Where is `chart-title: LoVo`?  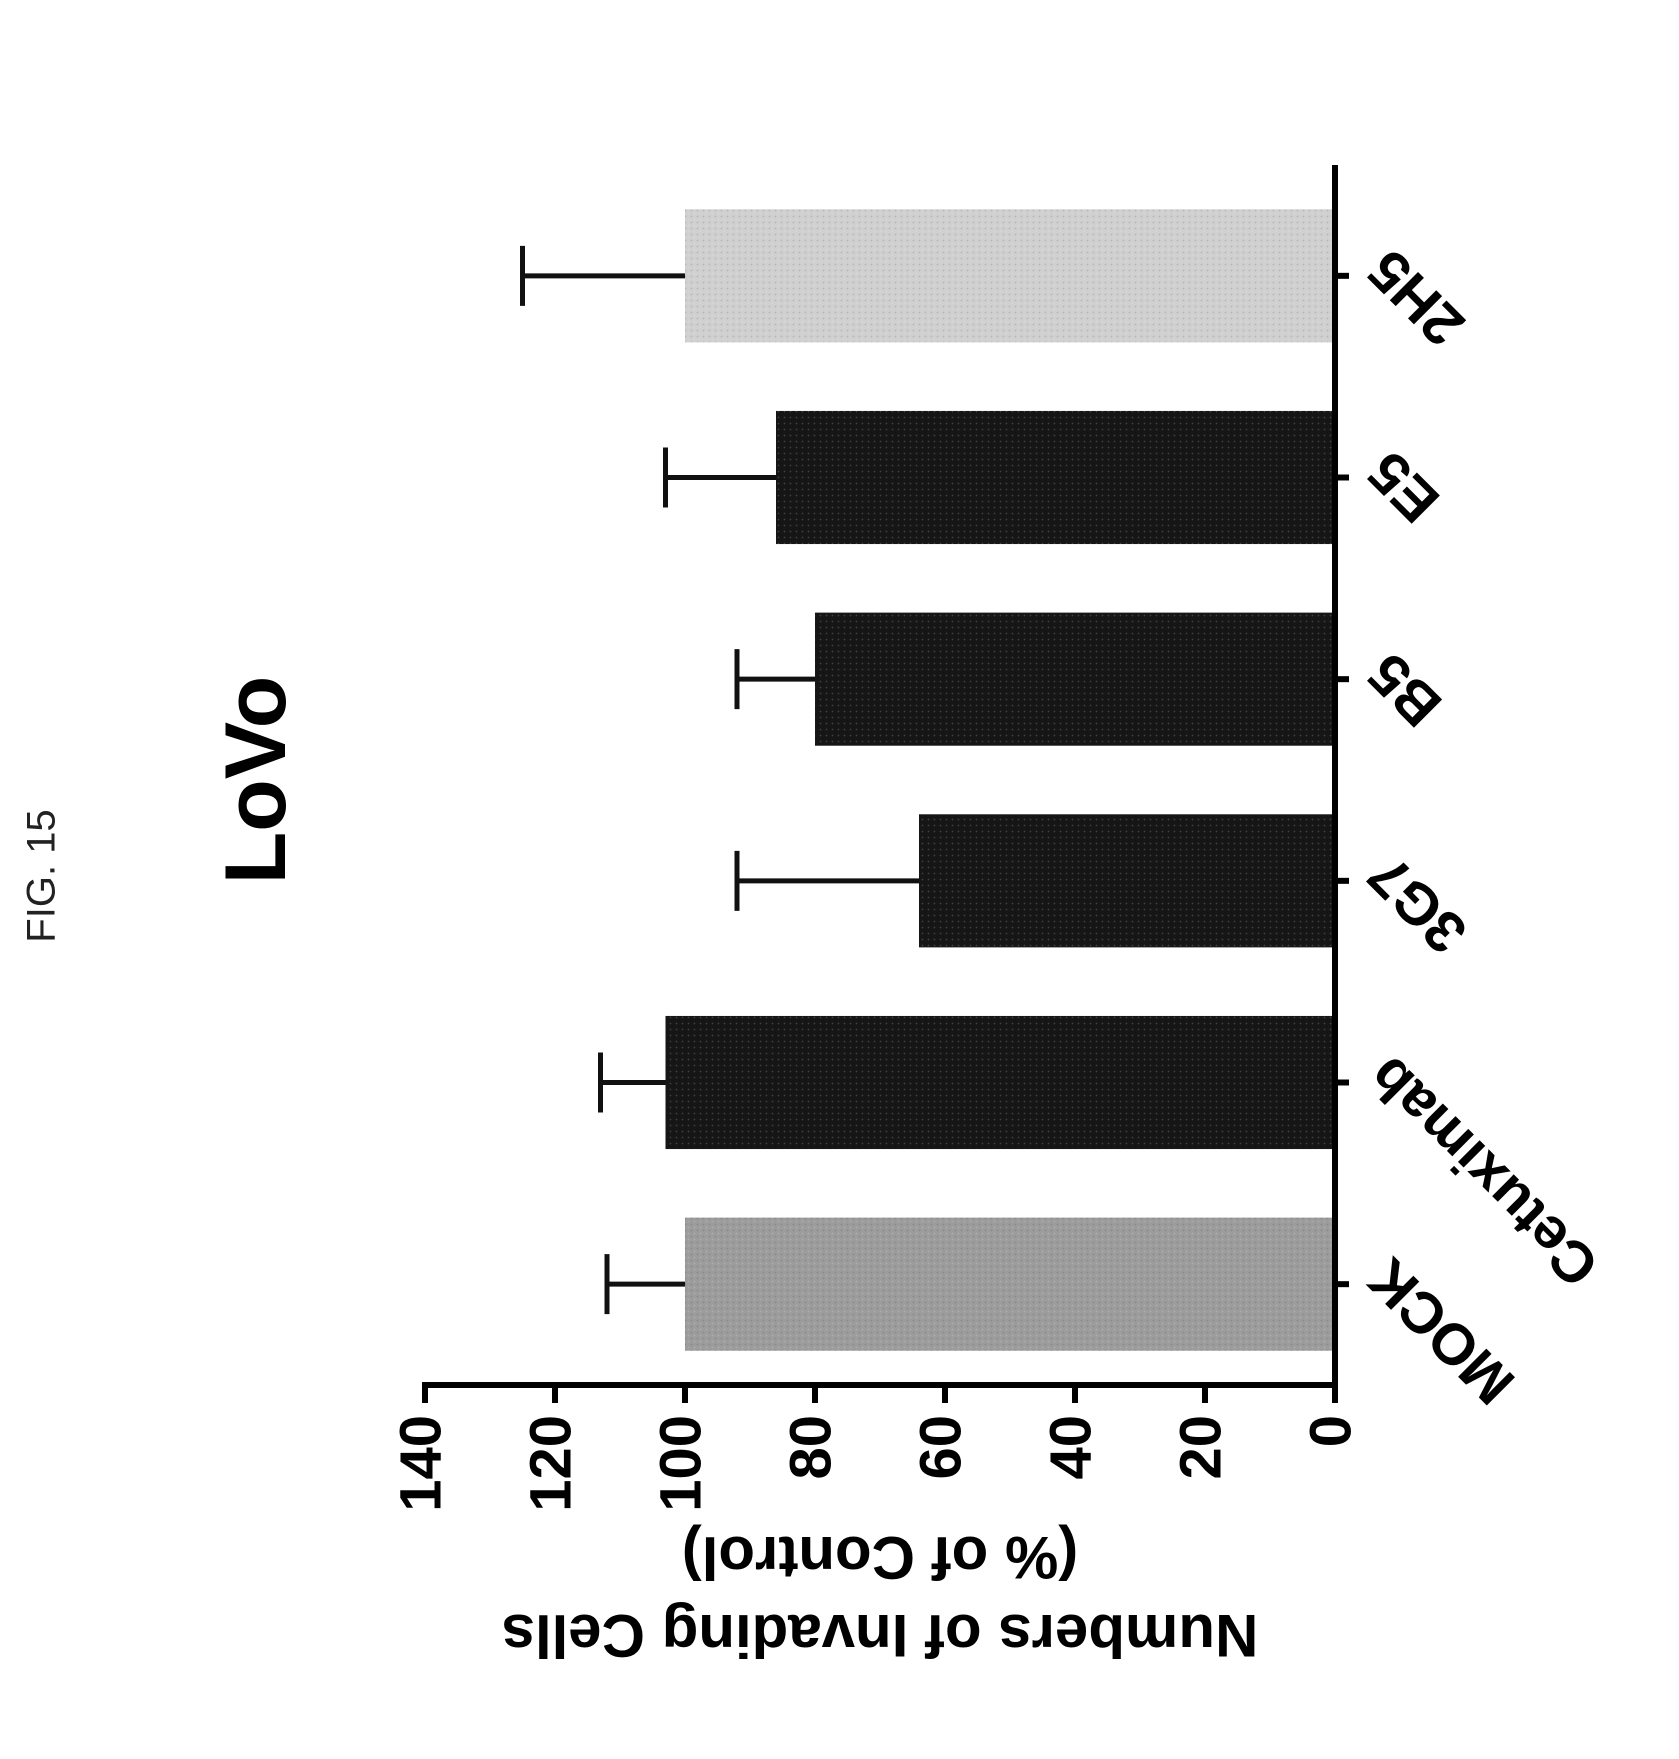 chart-title: LoVo is located at coordinates (256, 780).